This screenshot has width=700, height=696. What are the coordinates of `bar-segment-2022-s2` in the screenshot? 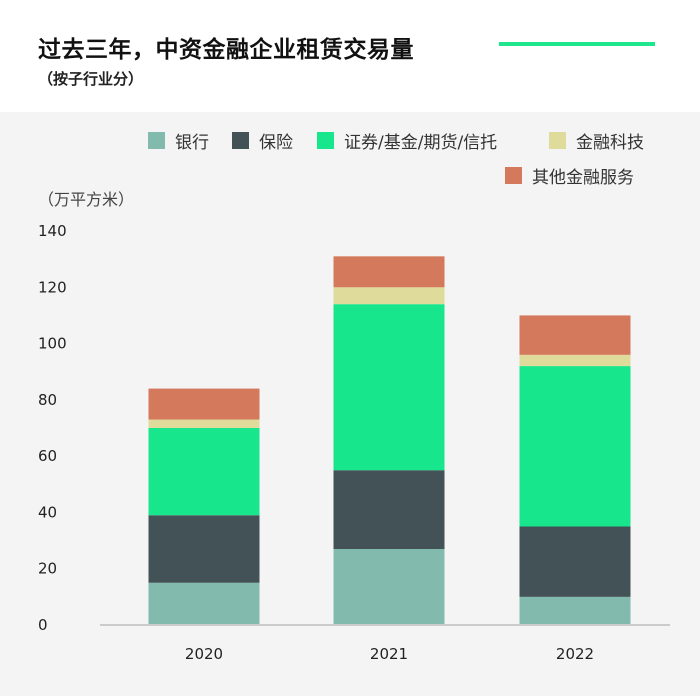 It's located at (575, 446).